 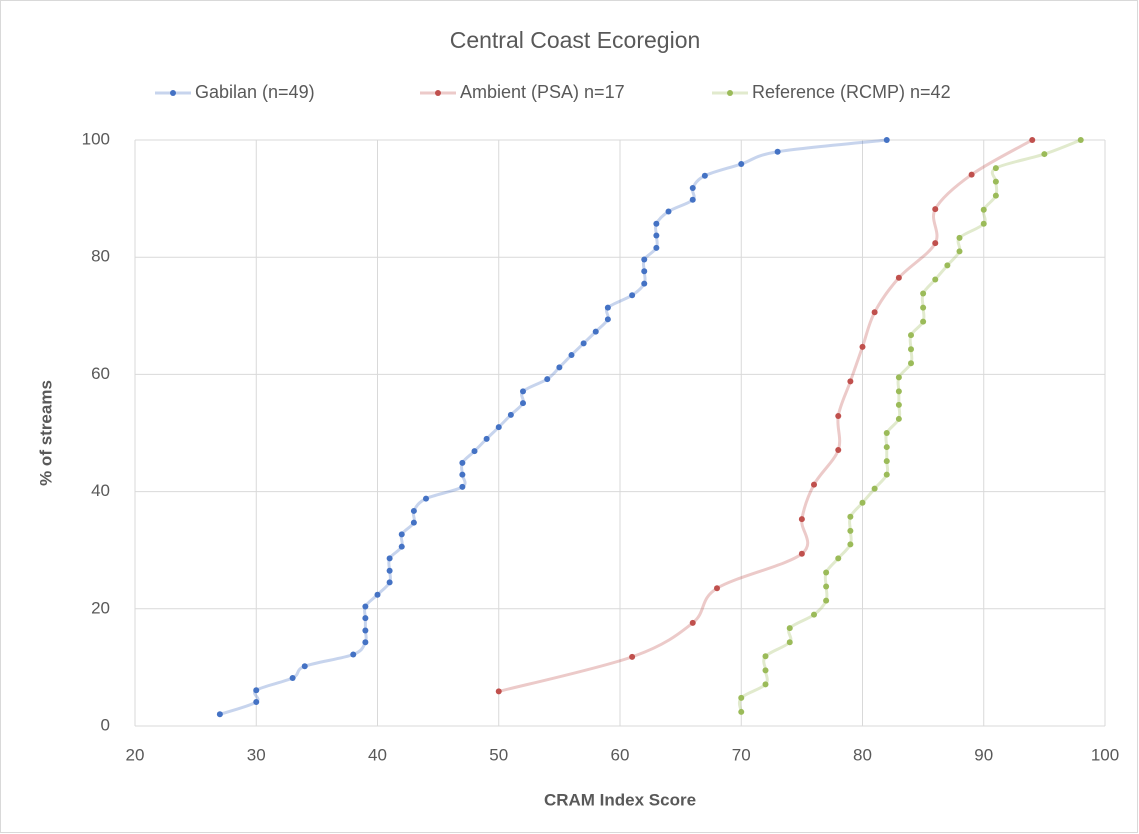 What do you see at coordinates (105, 724) in the screenshot?
I see `y-tick-label: 0` at bounding box center [105, 724].